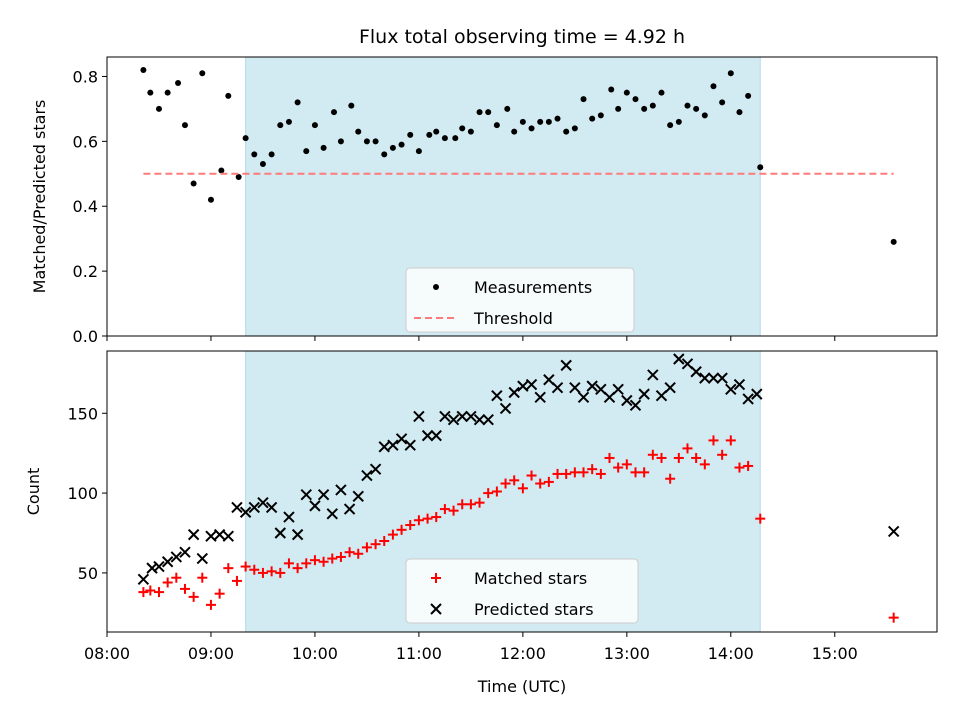 This screenshot has width=960, height=724. Describe the element at coordinates (522, 591) in the screenshot. I see `legend-box` at that location.